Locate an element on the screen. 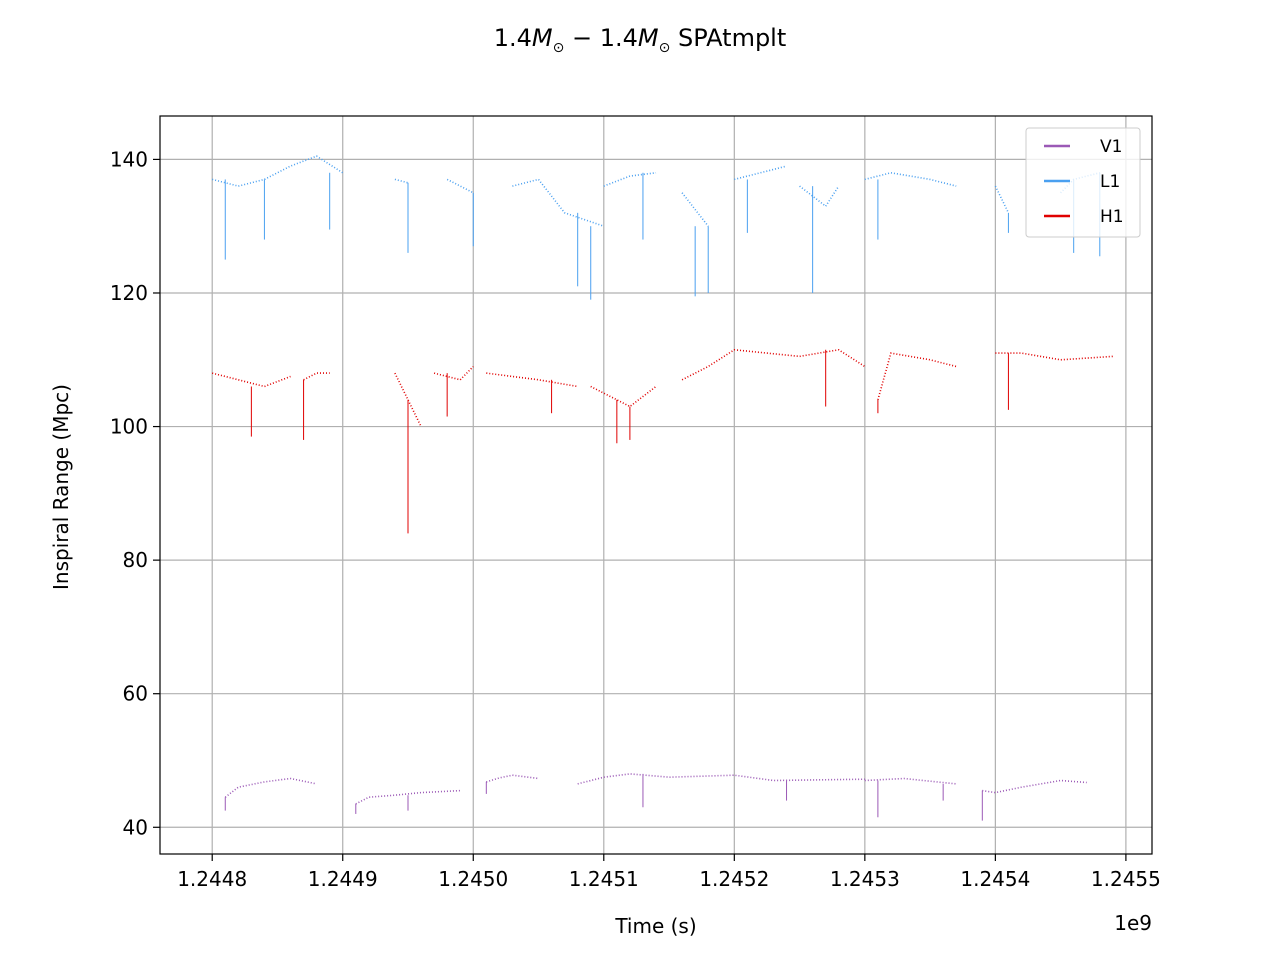 The height and width of the screenshot is (960, 1280). y-tick-label: 80 is located at coordinates (135, 560).